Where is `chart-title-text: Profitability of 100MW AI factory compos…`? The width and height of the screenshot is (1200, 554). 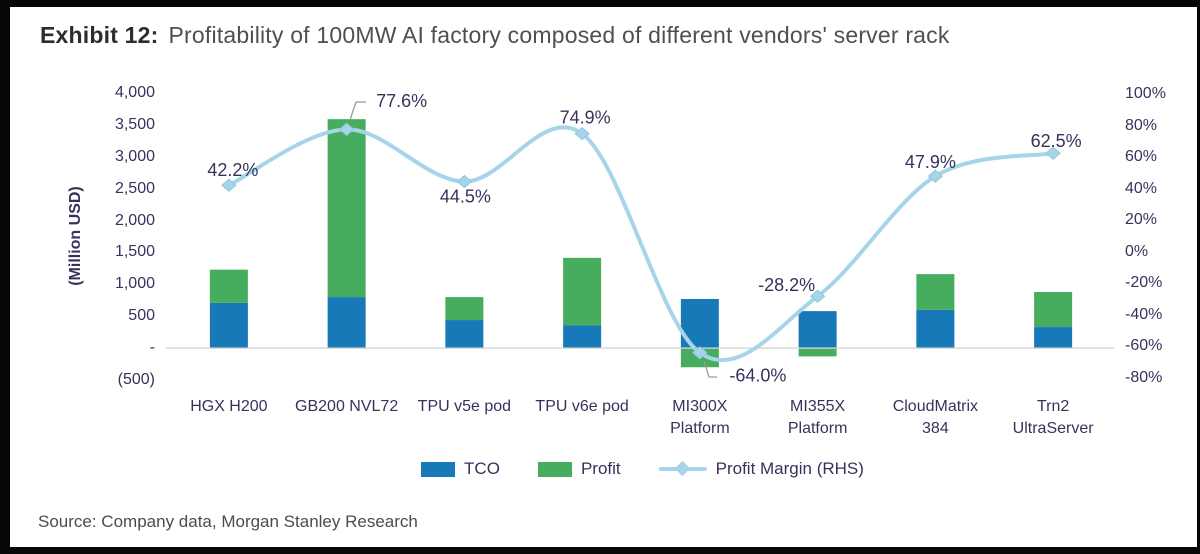 chart-title-text: Profitability of 100MW AI factory compos… is located at coordinates (559, 35).